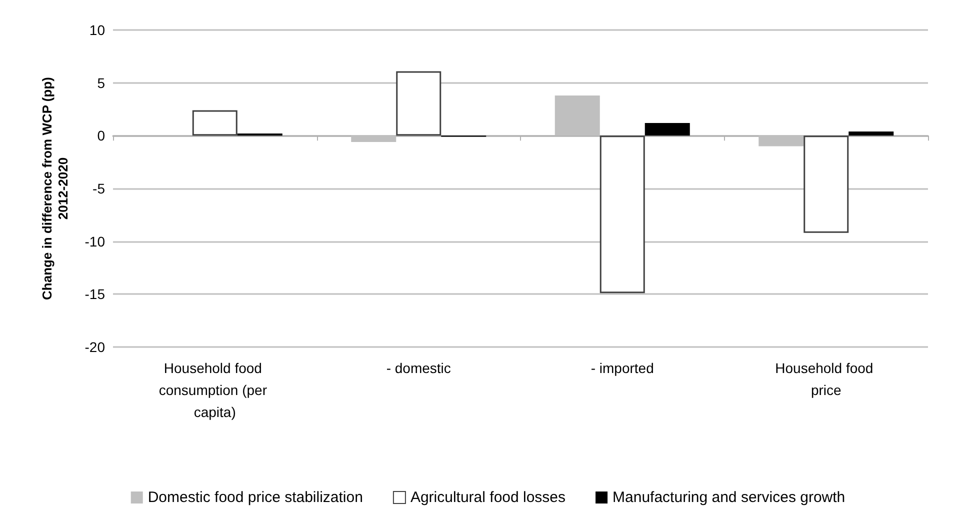 Image resolution: width=978 pixels, height=524 pixels. What do you see at coordinates (826, 379) in the screenshot?
I see `x-tick-label: Household food price` at bounding box center [826, 379].